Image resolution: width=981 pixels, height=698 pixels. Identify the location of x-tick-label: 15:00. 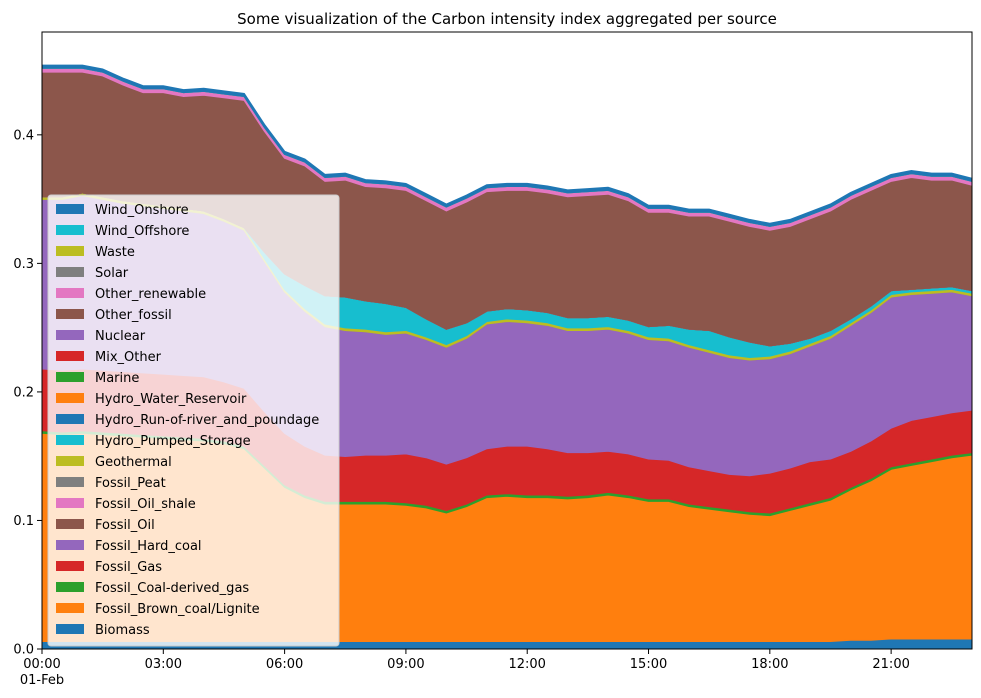
(648, 664).